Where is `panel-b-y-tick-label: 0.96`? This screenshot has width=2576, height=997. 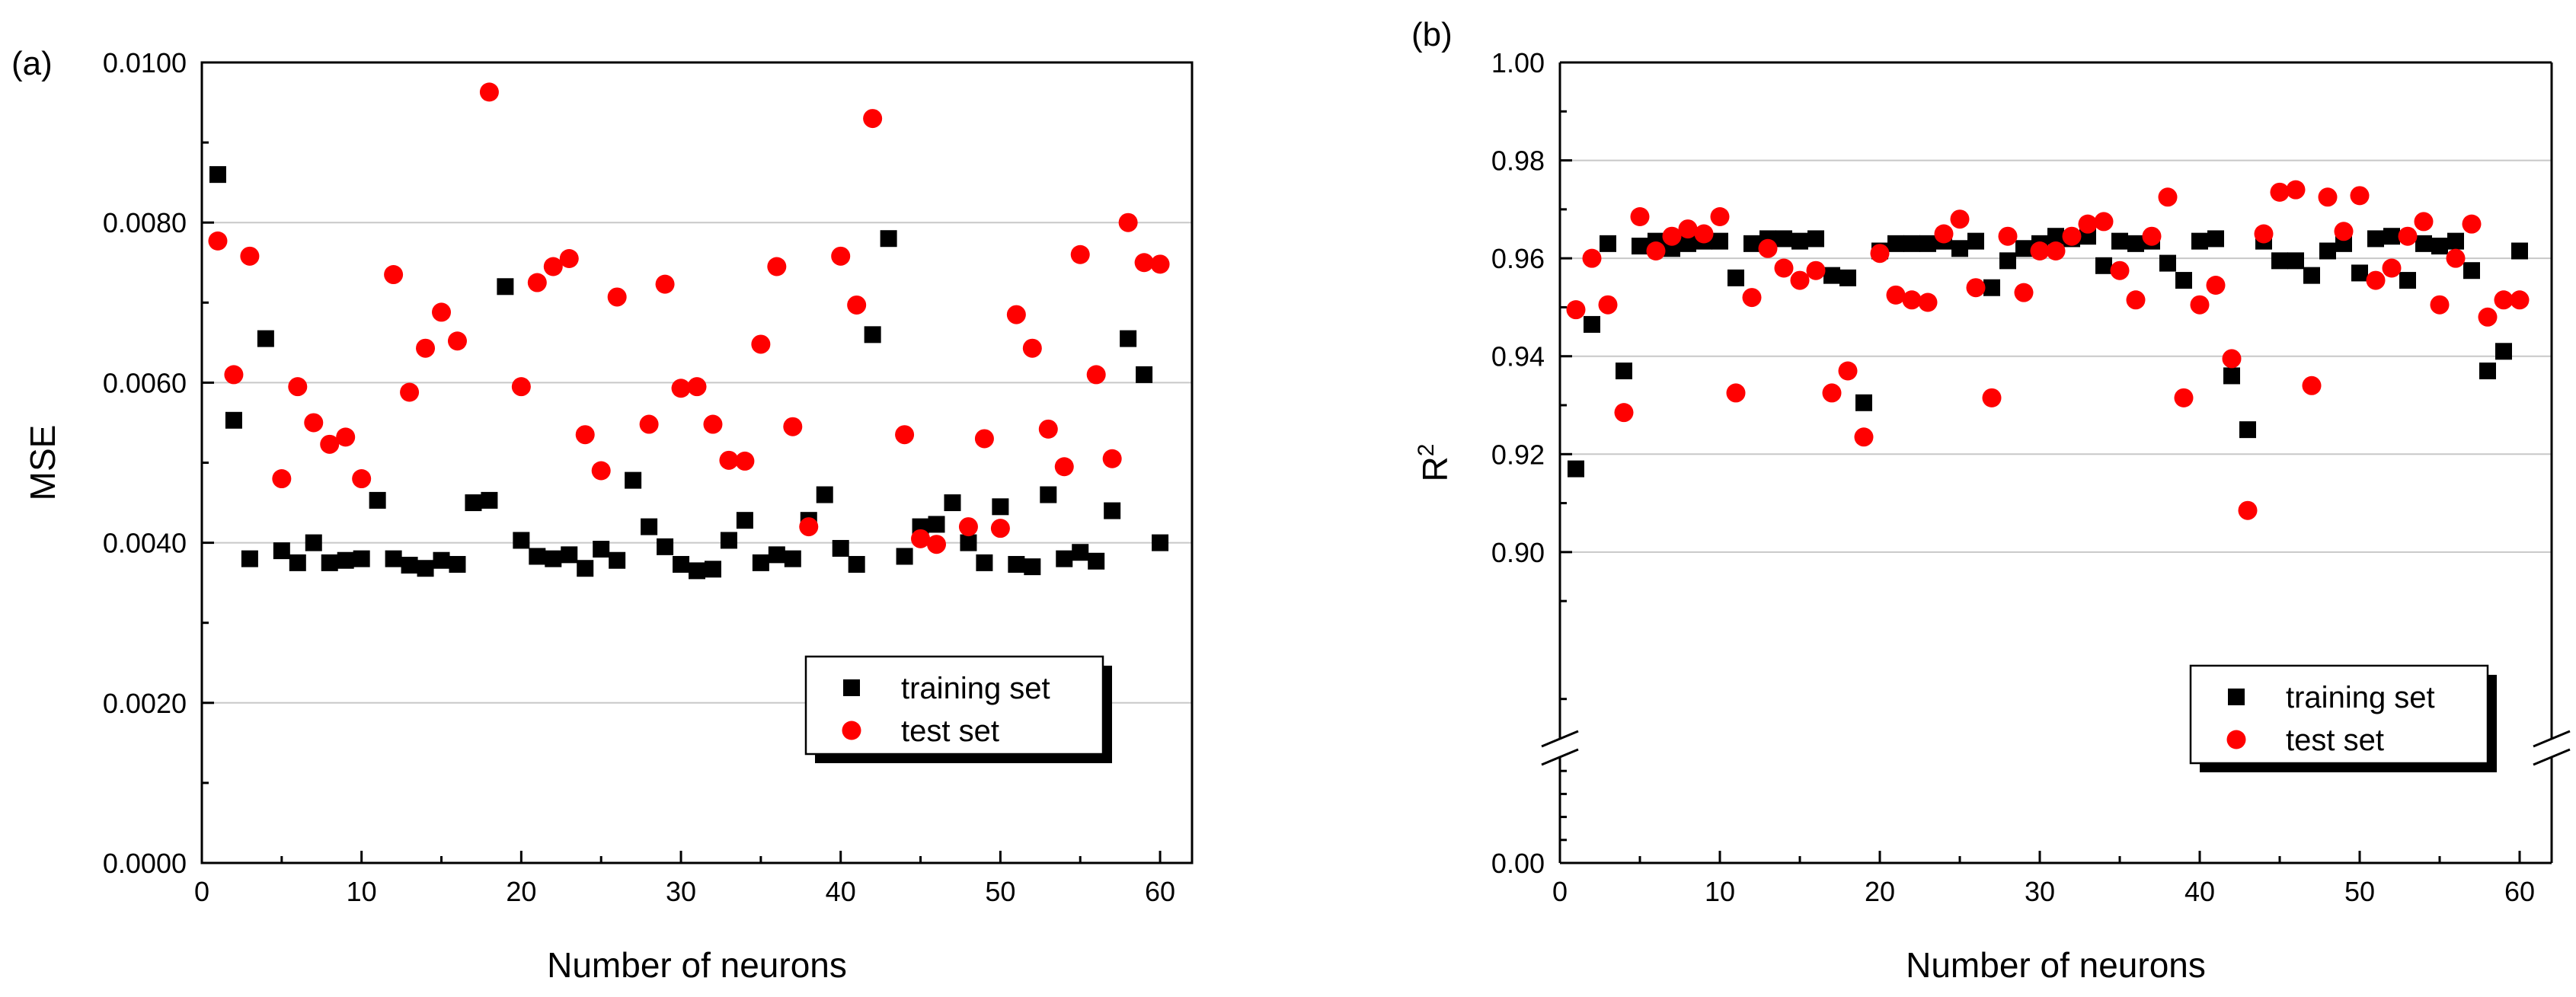 panel-b-y-tick-label: 0.96 is located at coordinates (1518, 258).